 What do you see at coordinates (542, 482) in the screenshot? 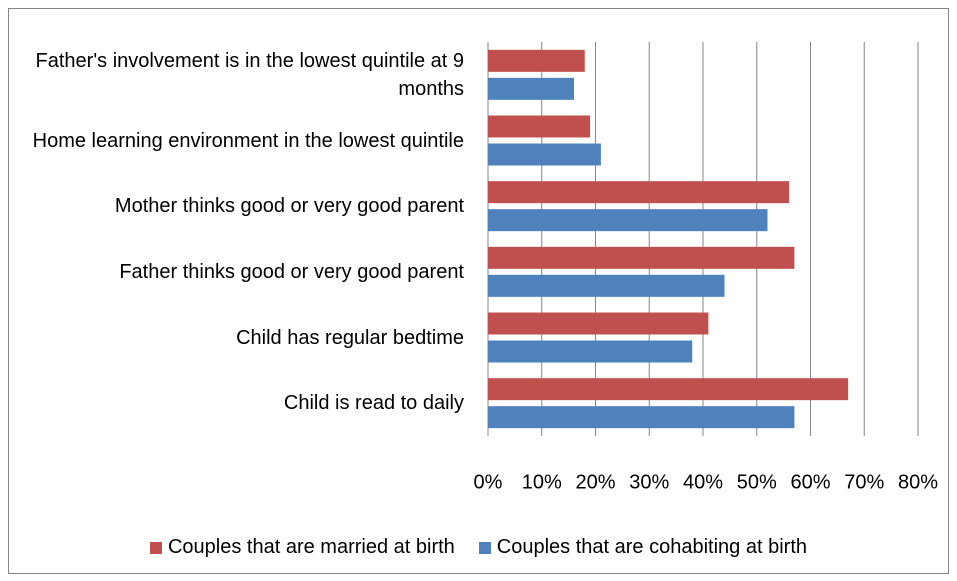
I see `x-tick-label: 10%` at bounding box center [542, 482].